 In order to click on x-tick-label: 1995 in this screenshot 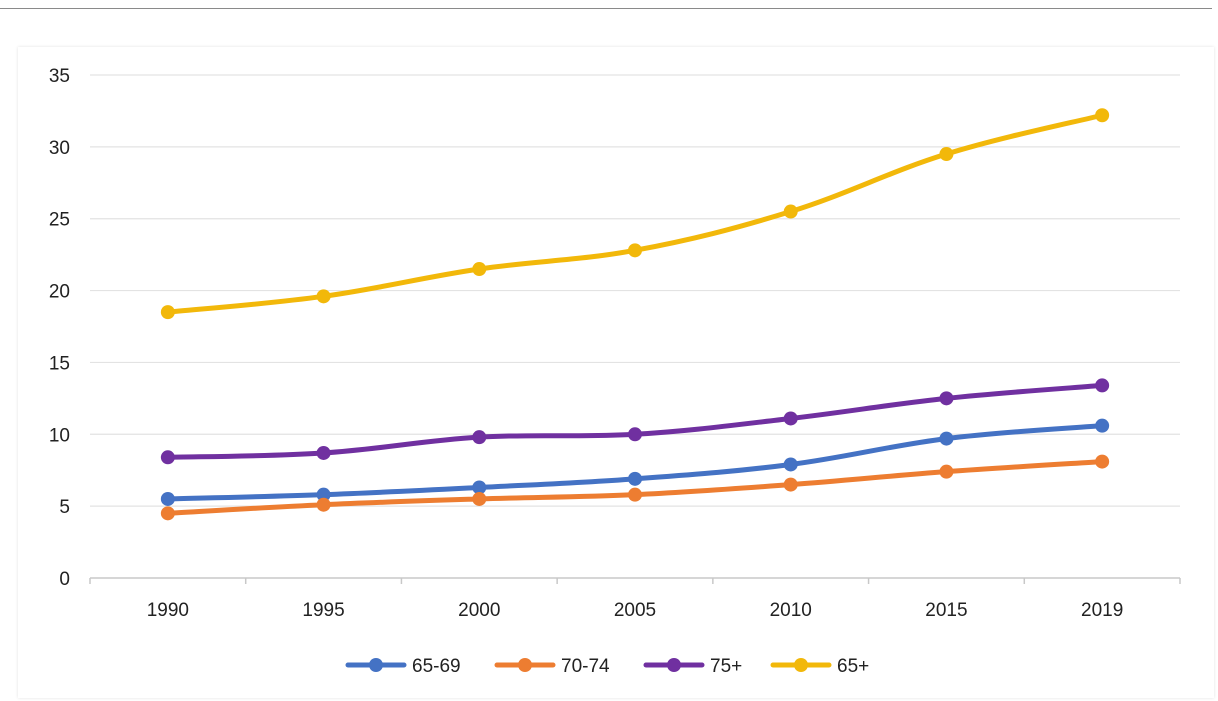, I will do `click(323, 610)`.